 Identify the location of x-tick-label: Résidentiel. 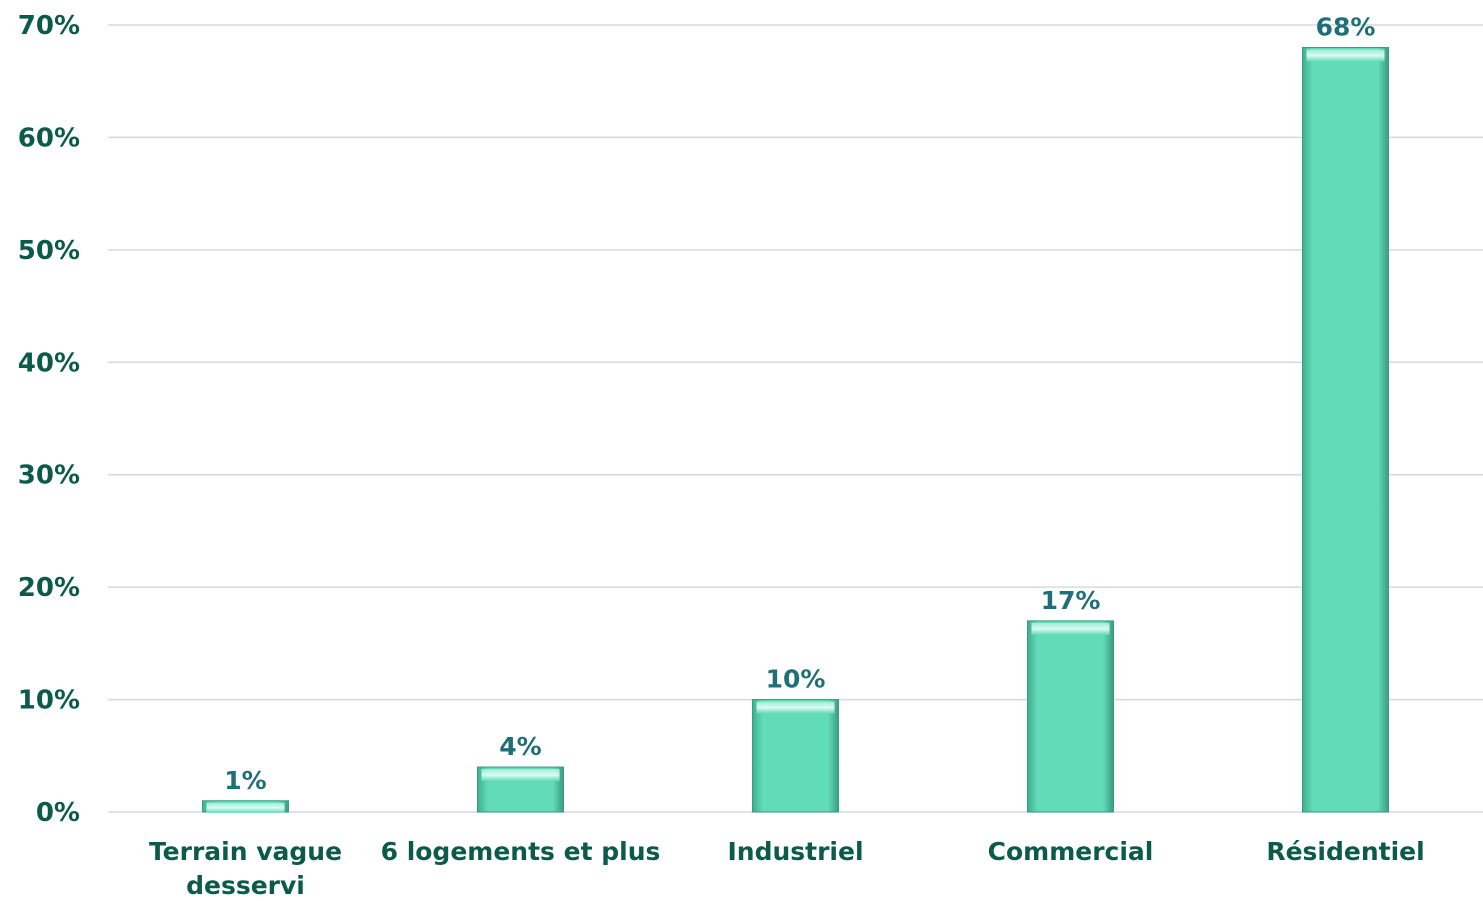
(1345, 851).